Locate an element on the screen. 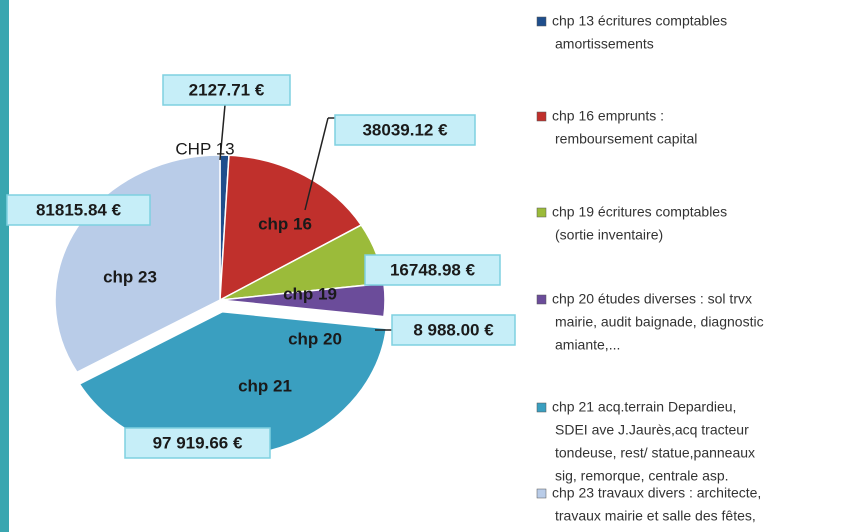  pie-slice is located at coordinates (291, 228).